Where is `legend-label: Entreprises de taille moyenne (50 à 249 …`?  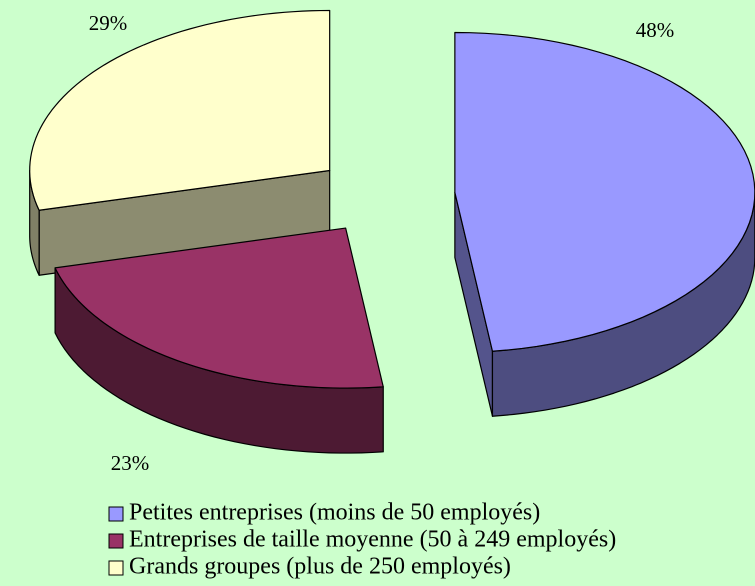 legend-label: Entreprises de taille moyenne (50 à 249 … is located at coordinates (372, 540).